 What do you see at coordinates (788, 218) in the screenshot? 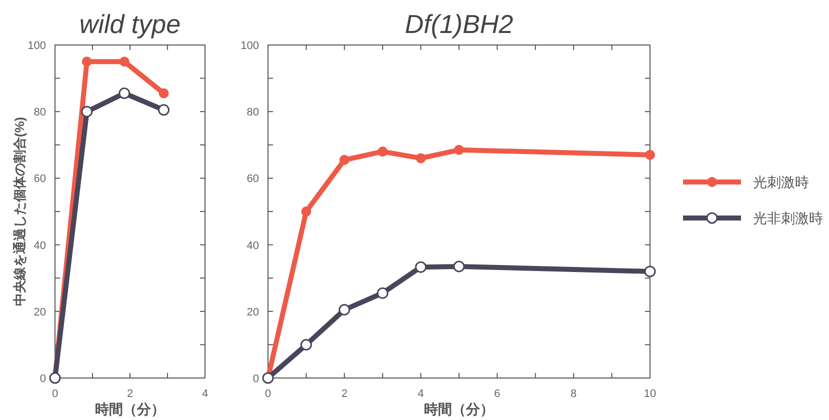
I see `legend-label: 光非刺激時` at bounding box center [788, 218].